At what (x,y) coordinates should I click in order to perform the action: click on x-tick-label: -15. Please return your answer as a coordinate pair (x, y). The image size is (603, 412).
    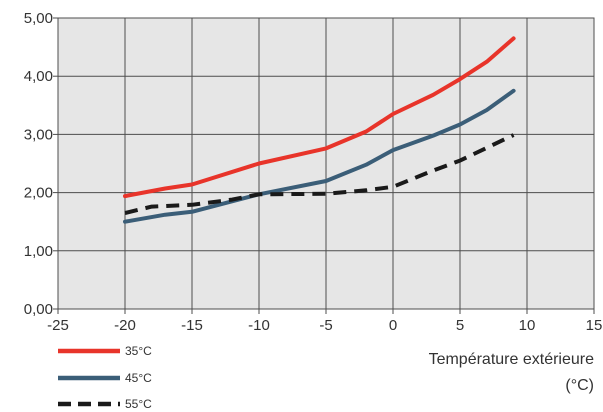
    Looking at the image, I should click on (192, 325).